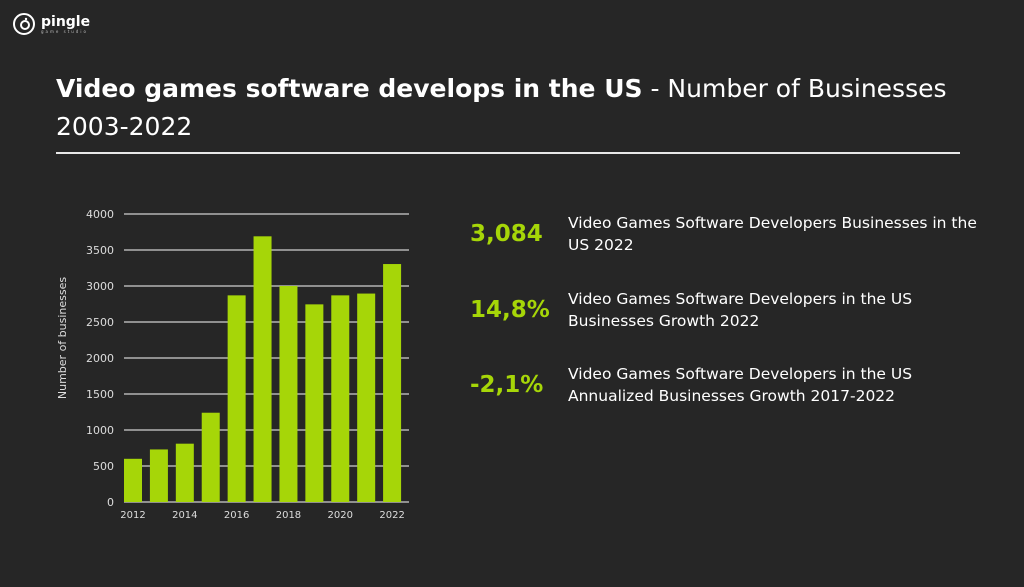 The width and height of the screenshot is (1024, 587). What do you see at coordinates (506, 234) in the screenshot?
I see `stat-value: 3,084` at bounding box center [506, 234].